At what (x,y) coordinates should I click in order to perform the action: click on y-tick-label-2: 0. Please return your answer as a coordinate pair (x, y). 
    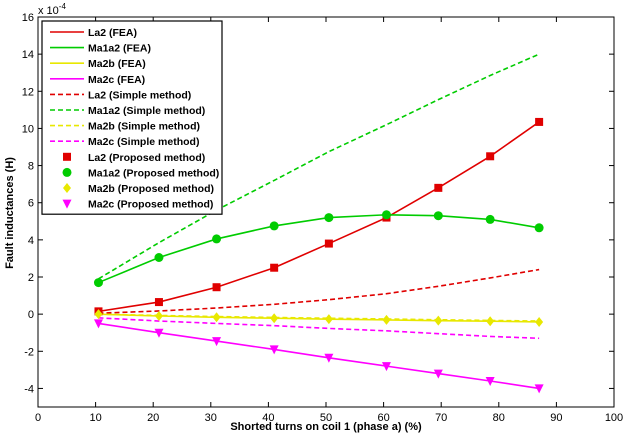
    Looking at the image, I should click on (31, 315).